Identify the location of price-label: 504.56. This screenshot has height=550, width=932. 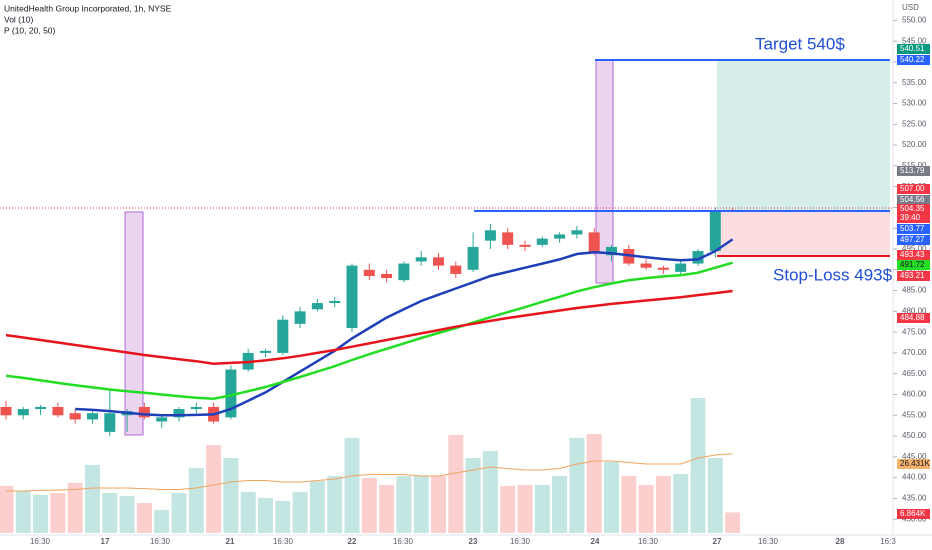
(912, 199).